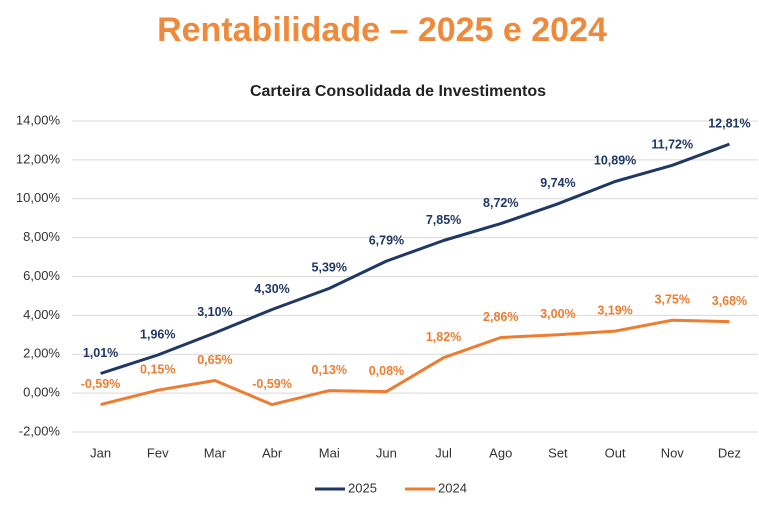 The image size is (759, 513). I want to click on data-label: 5,39%, so click(329, 268).